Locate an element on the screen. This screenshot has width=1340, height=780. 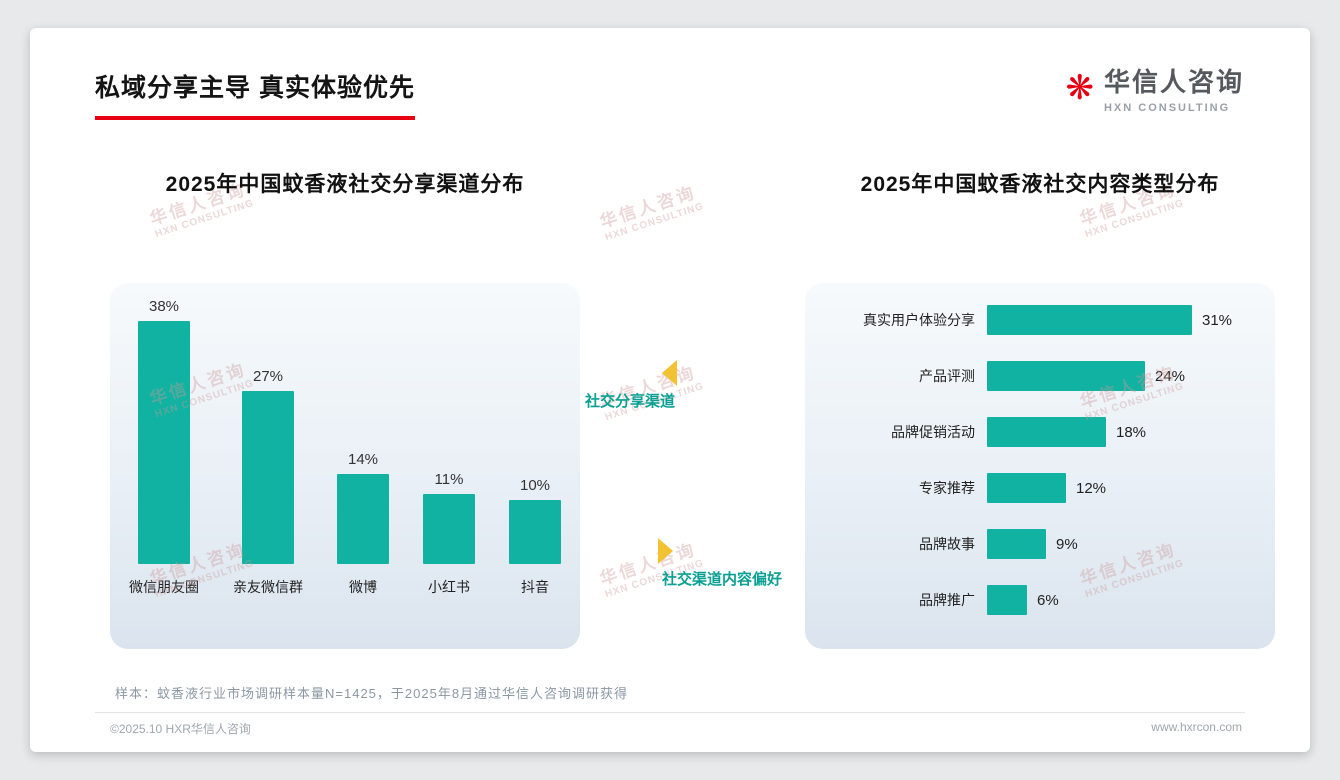
bar-value-label: 12% is located at coordinates (1091, 488).